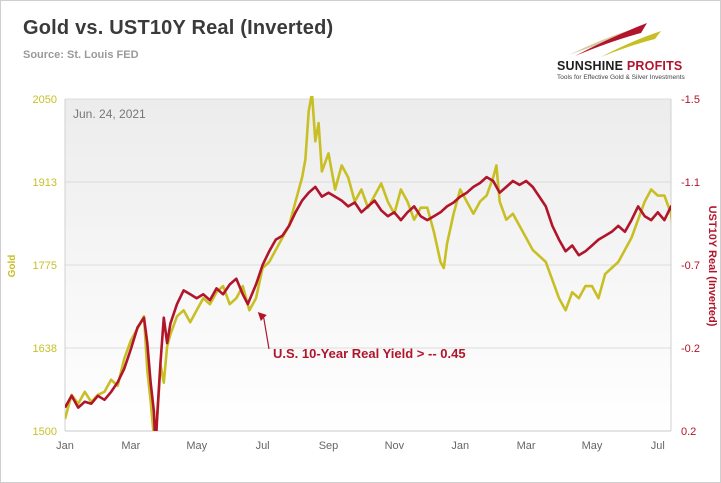 The width and height of the screenshot is (721, 483). Describe the element at coordinates (395, 446) in the screenshot. I see `x-tick-label: Nov` at that location.